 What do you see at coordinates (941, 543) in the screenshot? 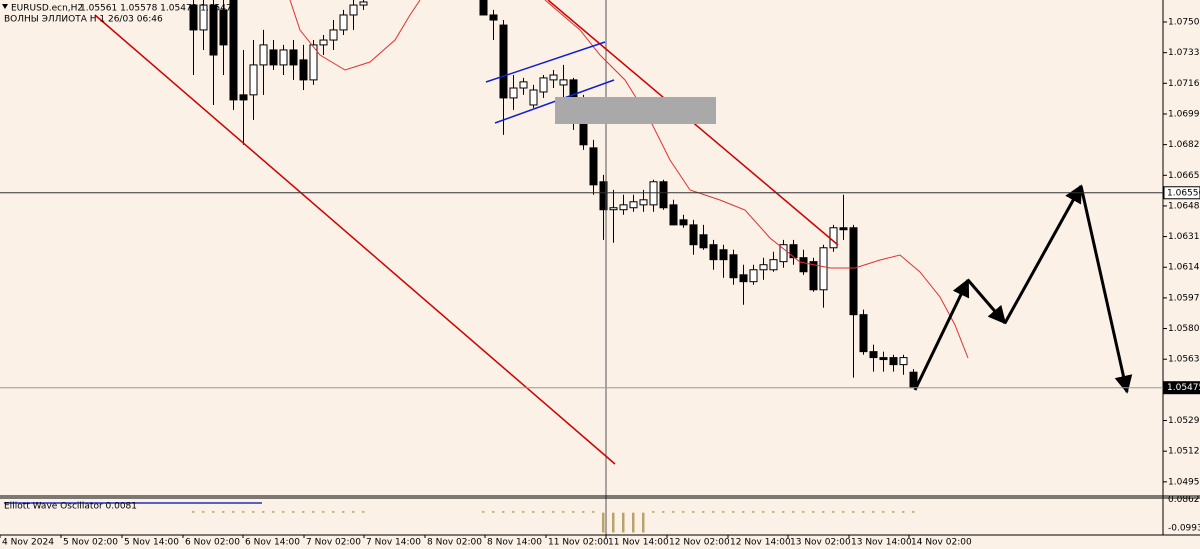
I see `x-tick-label: 14 Nov 02:00` at bounding box center [941, 543].